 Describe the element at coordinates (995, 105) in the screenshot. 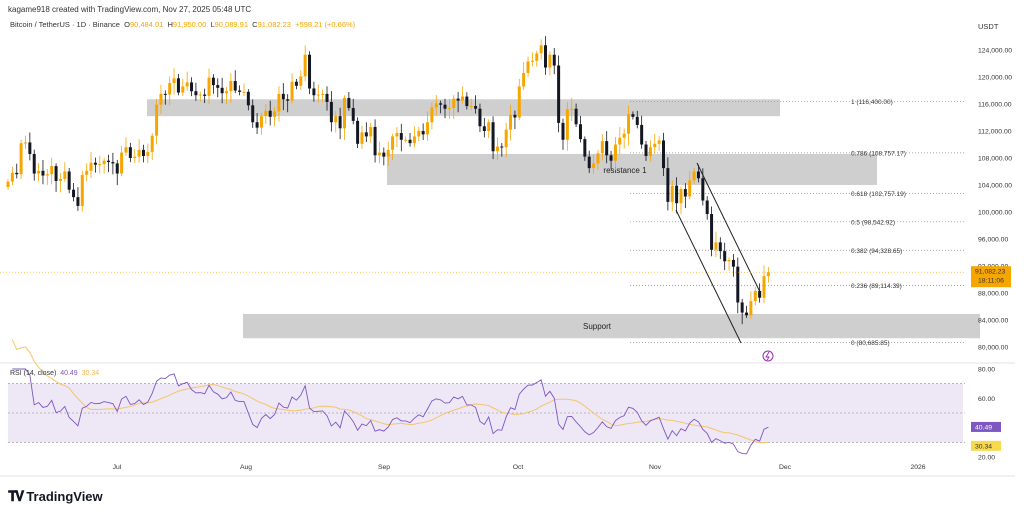

I see `price-tick: 116,000.00` at that location.